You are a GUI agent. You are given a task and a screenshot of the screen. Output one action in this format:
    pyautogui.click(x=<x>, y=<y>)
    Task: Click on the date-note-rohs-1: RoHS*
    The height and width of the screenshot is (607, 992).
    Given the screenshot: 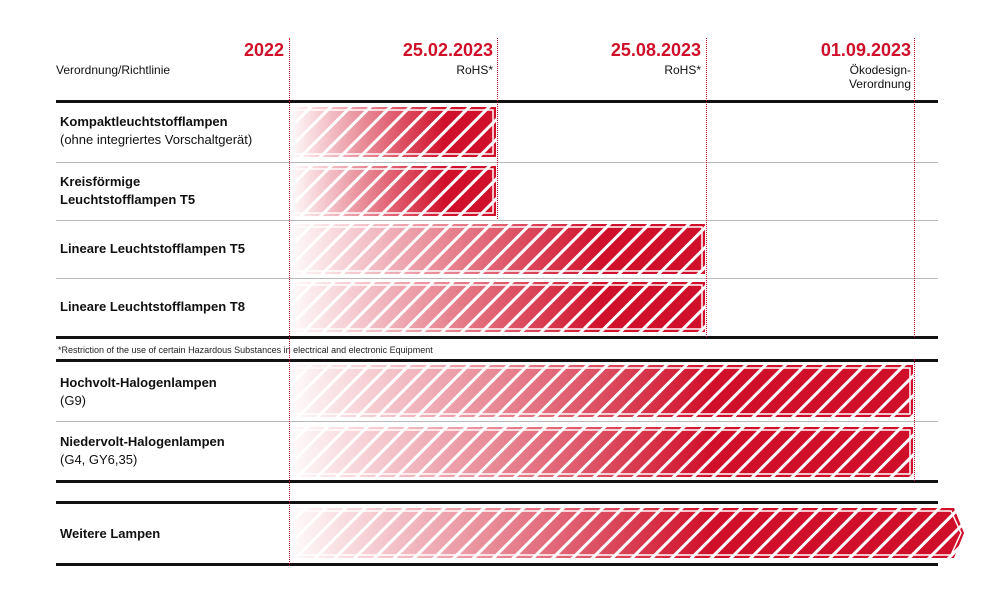 What is the action you would take?
    pyautogui.click(x=474, y=70)
    